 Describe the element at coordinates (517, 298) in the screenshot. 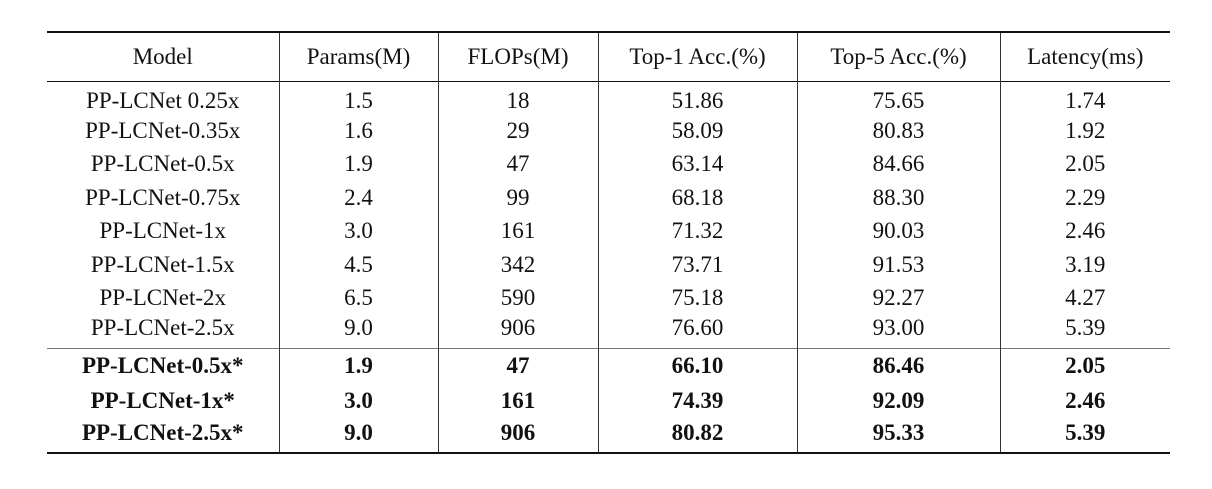

I see `table-cell: 590` at that location.